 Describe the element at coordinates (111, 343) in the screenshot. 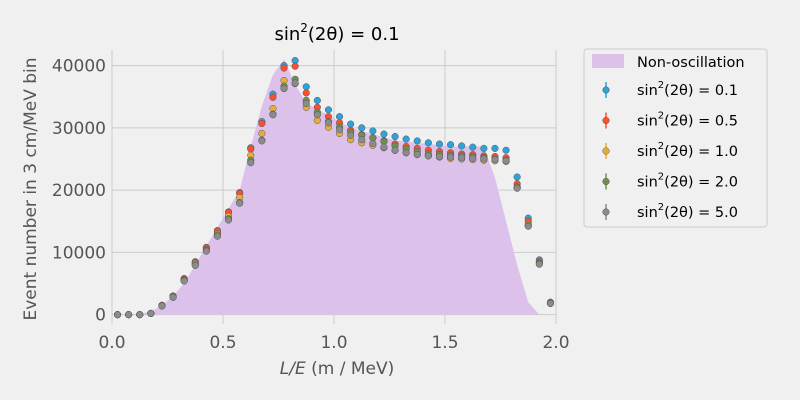

I see `x-tick-label: 0.0` at that location.